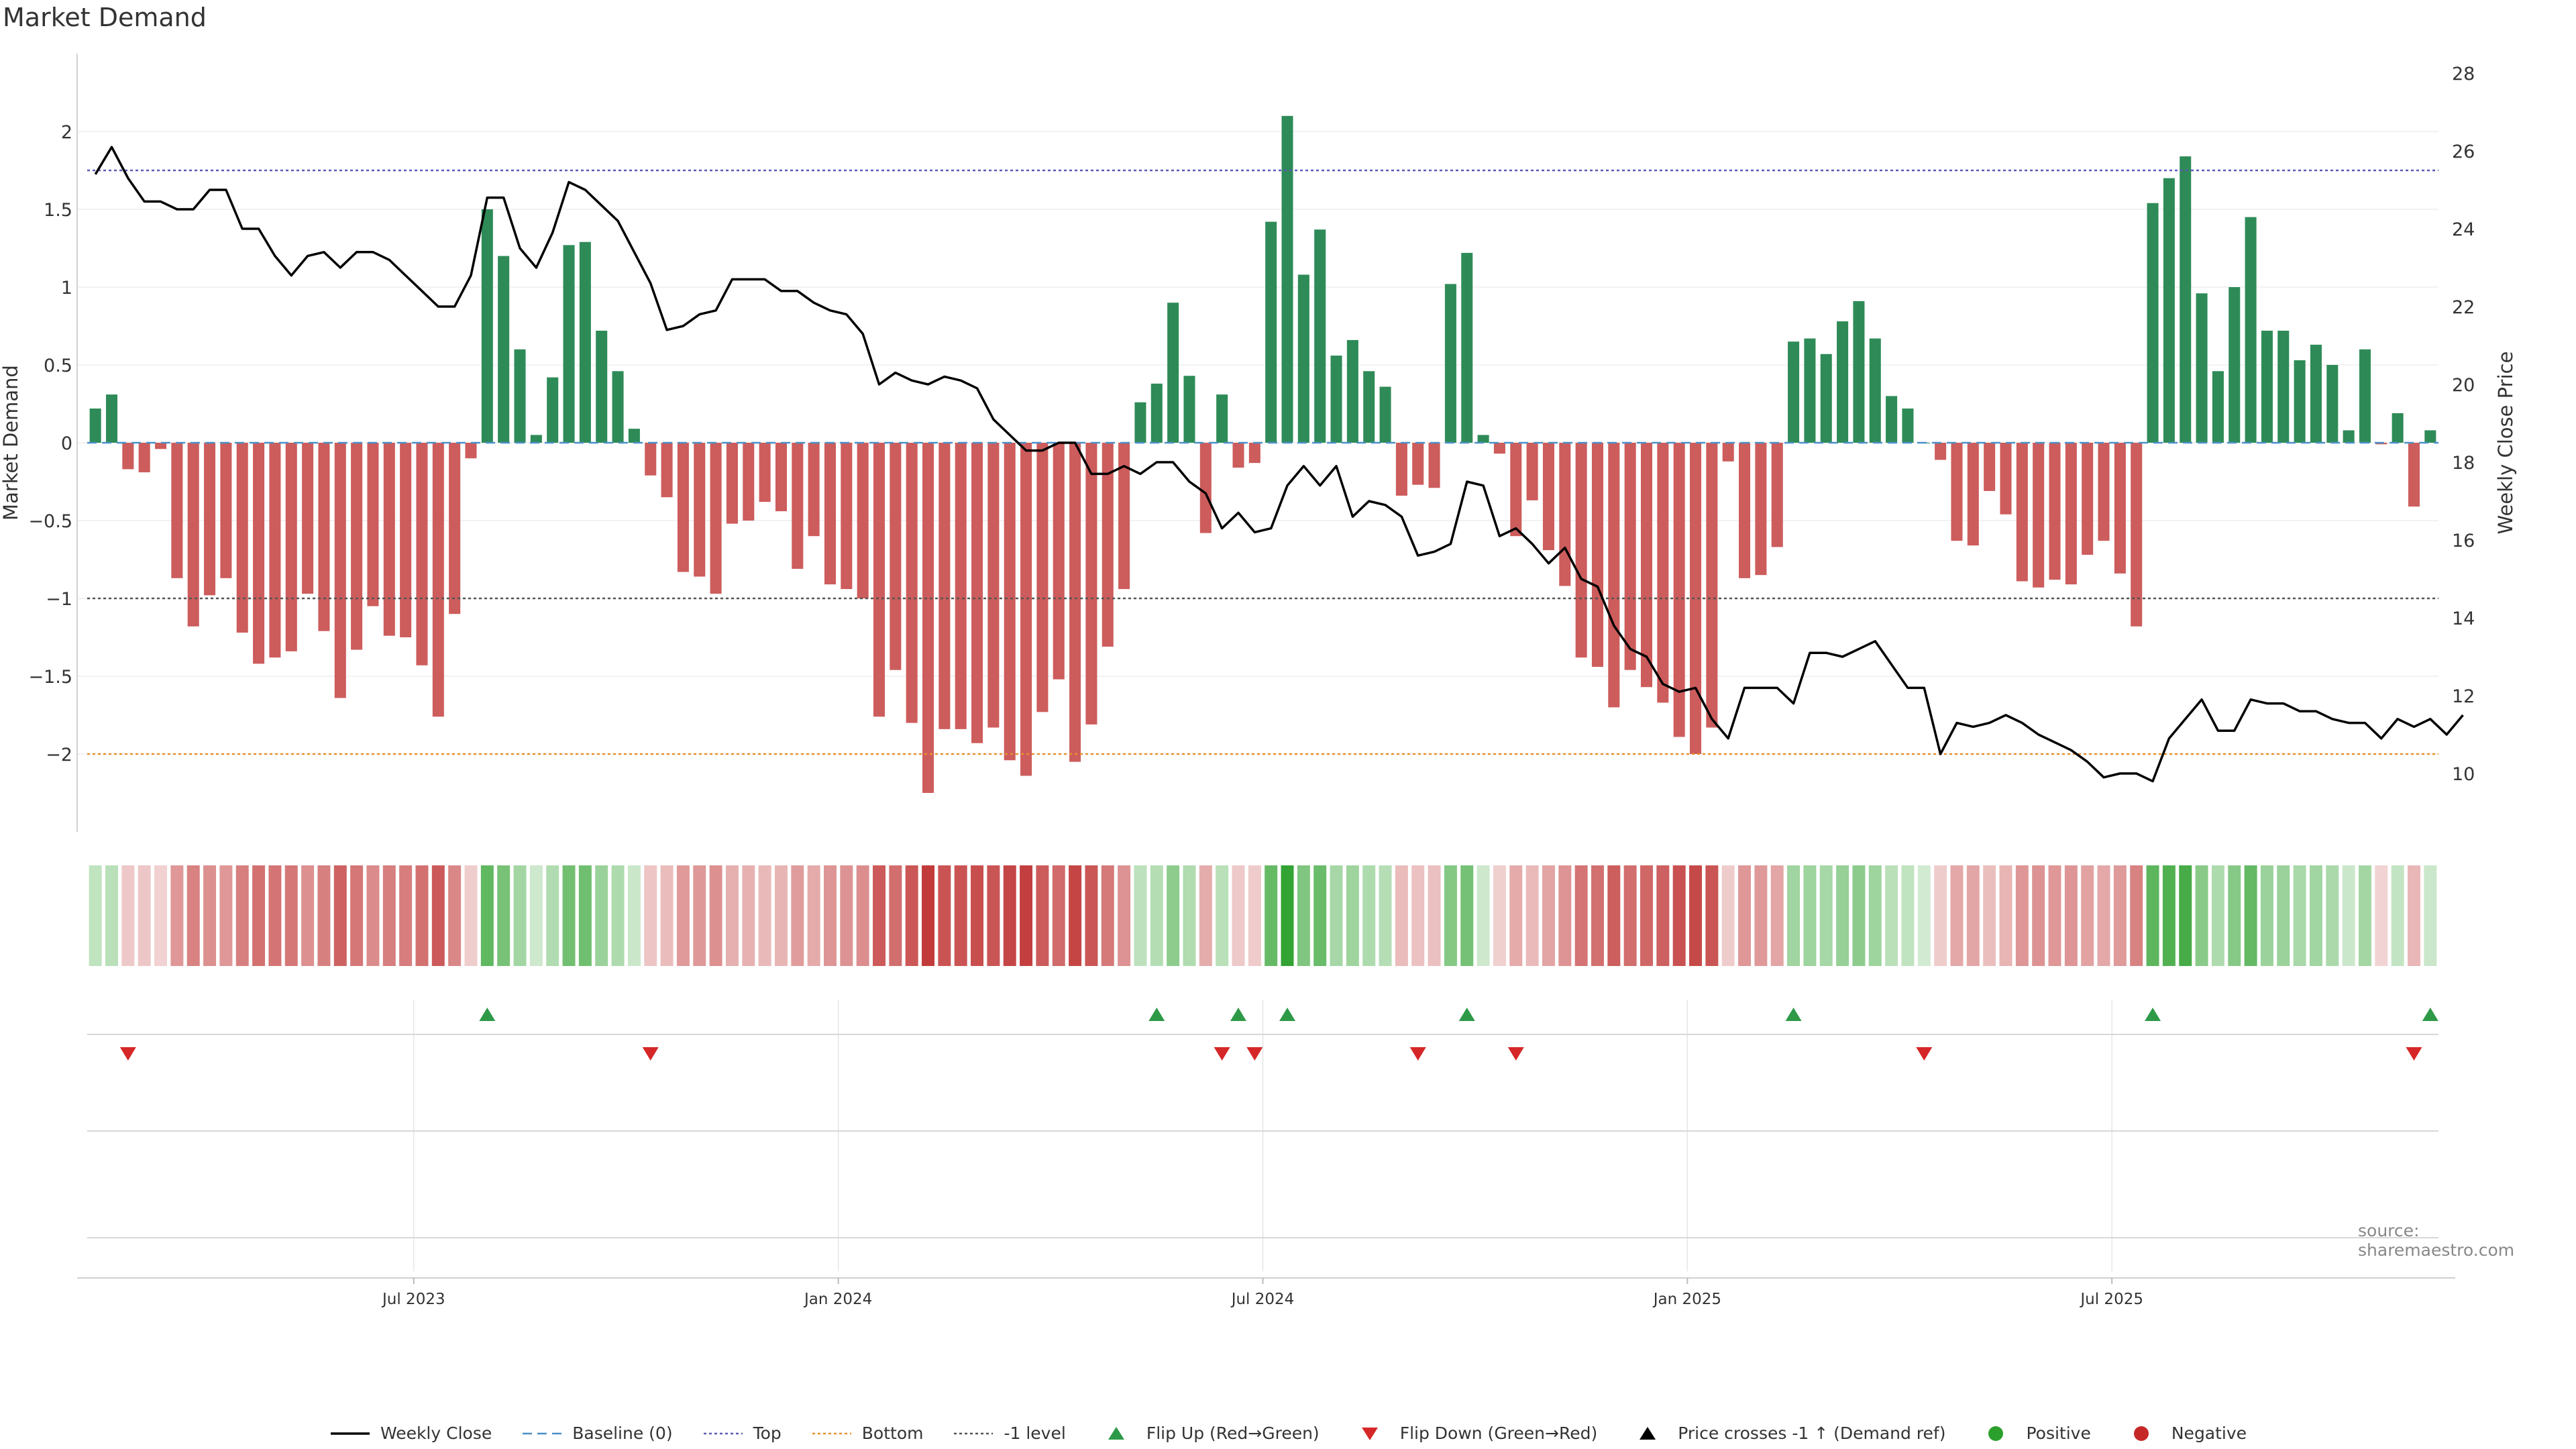 The image size is (2576, 1449). I want to click on legend-item: Positive, so click(2033, 1433).